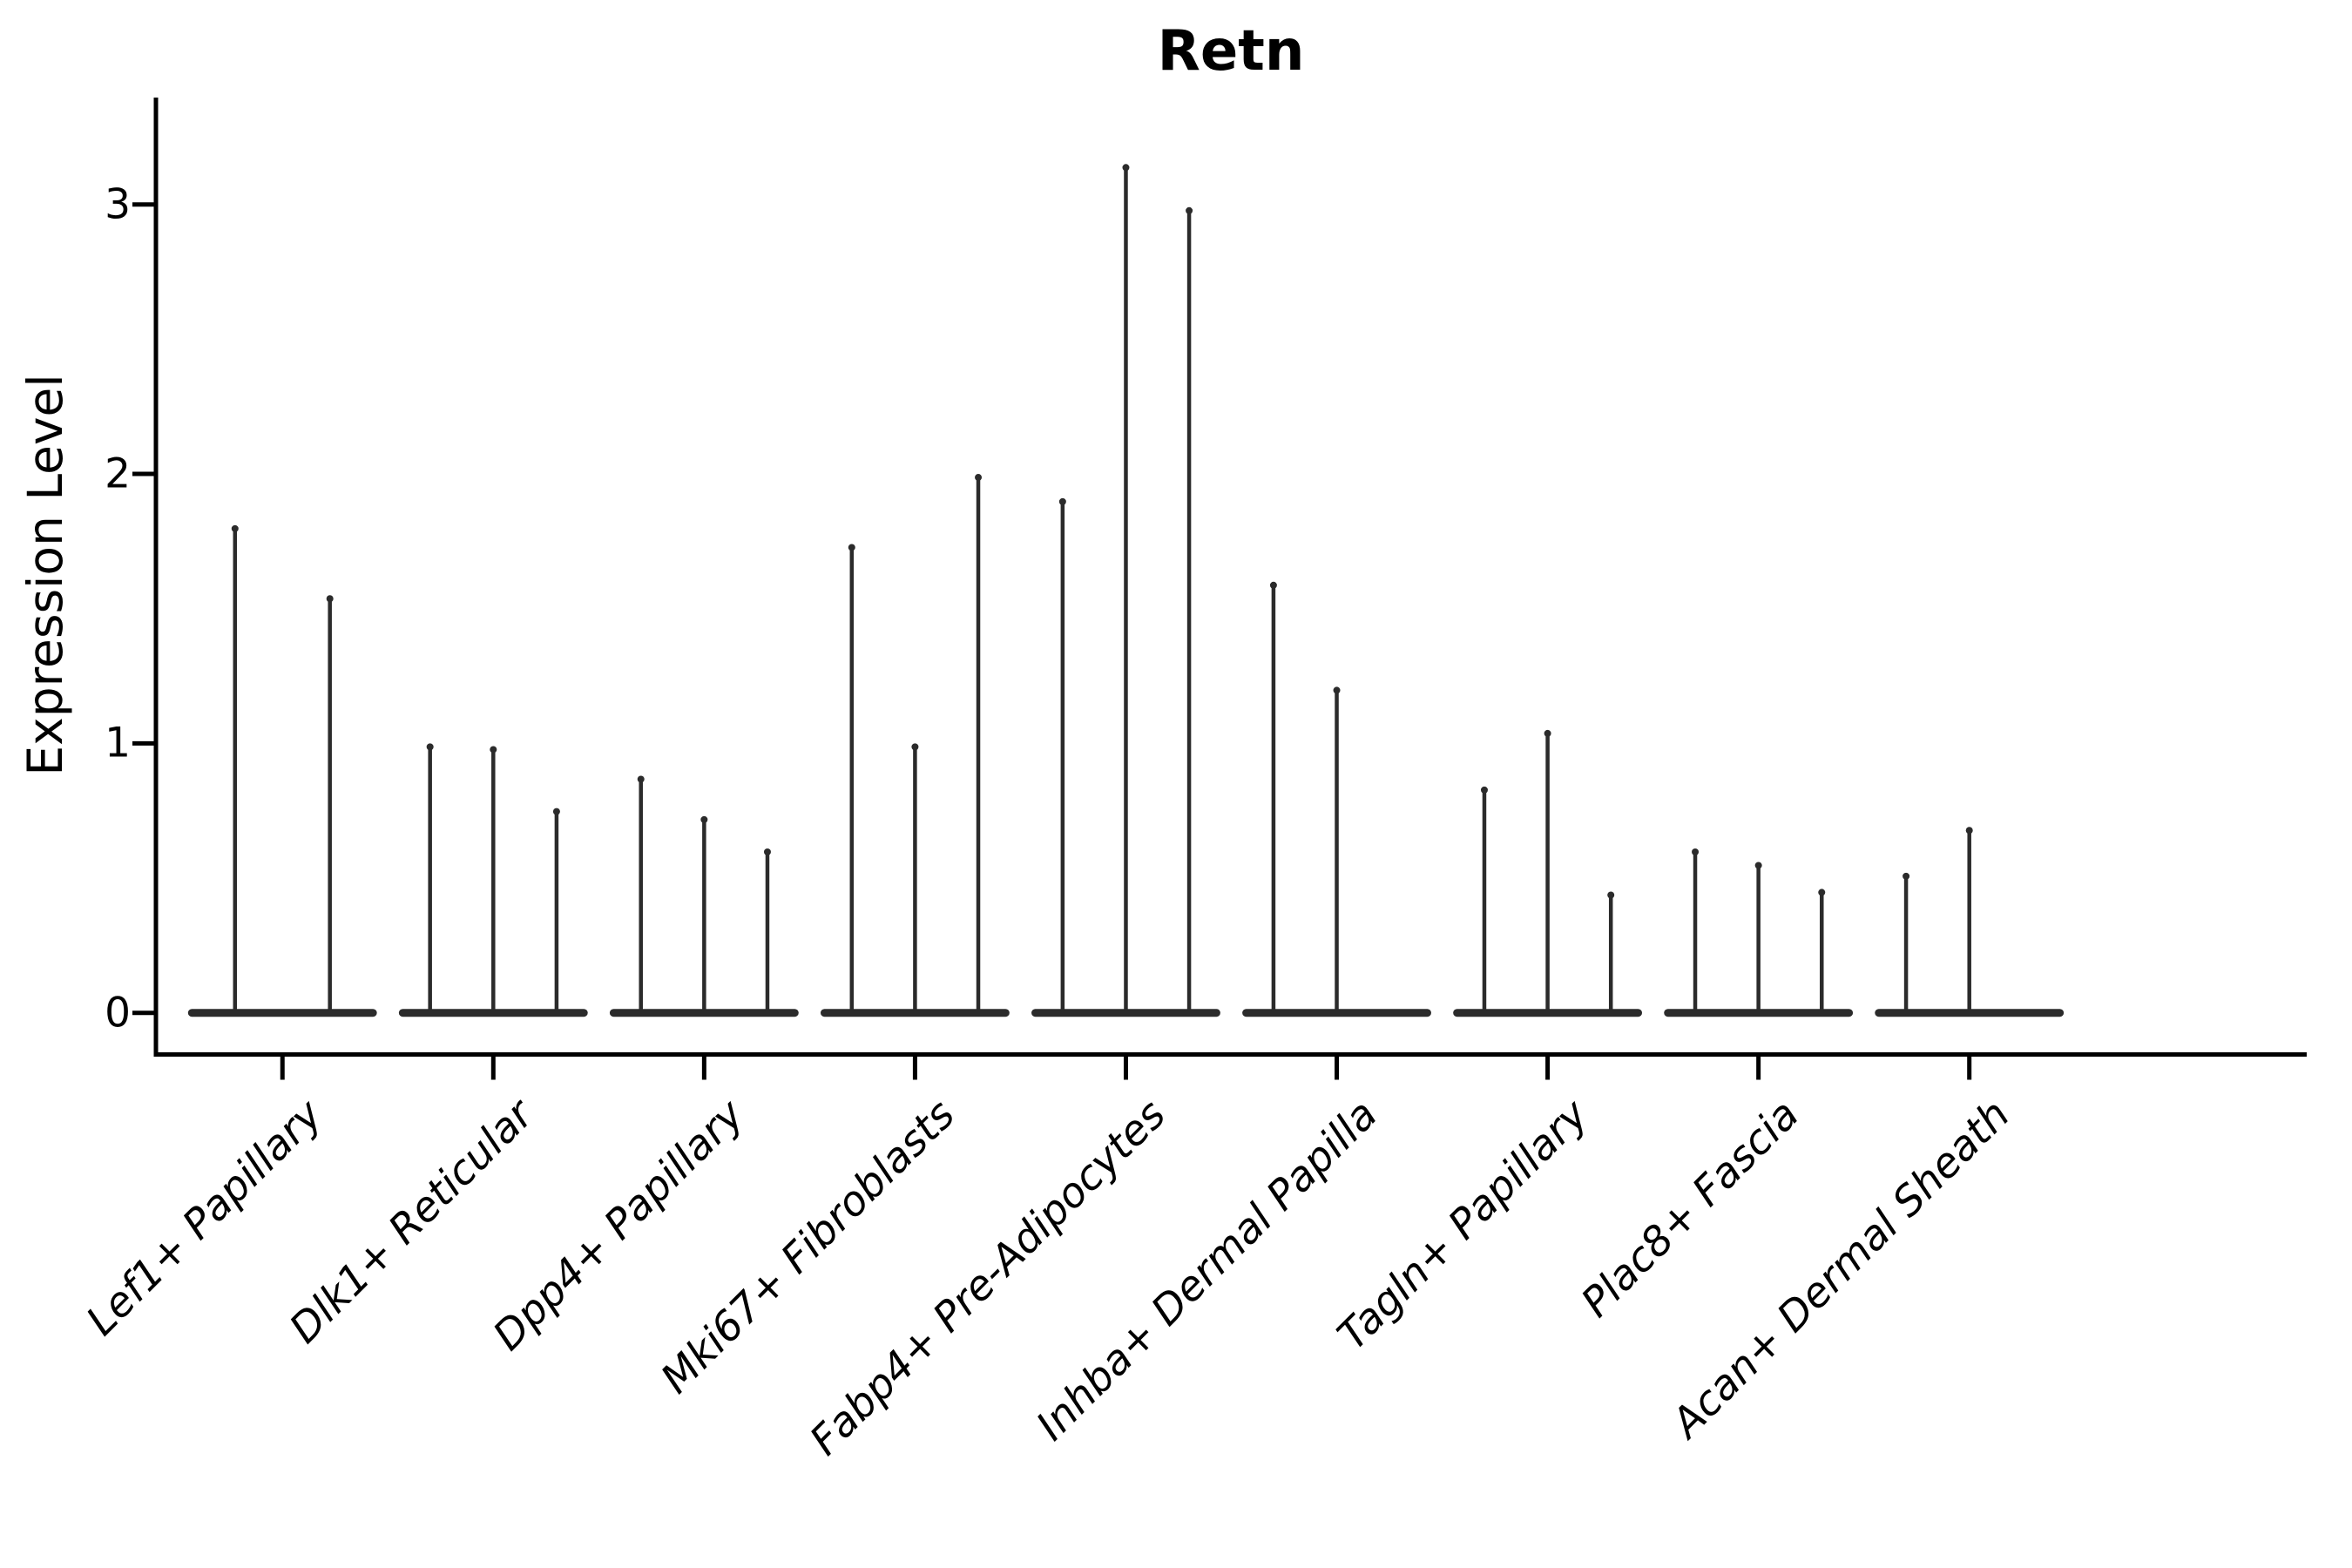 This screenshot has width=2352, height=1568. What do you see at coordinates (118, 1013) in the screenshot?
I see `y-tick-label: 0` at bounding box center [118, 1013].